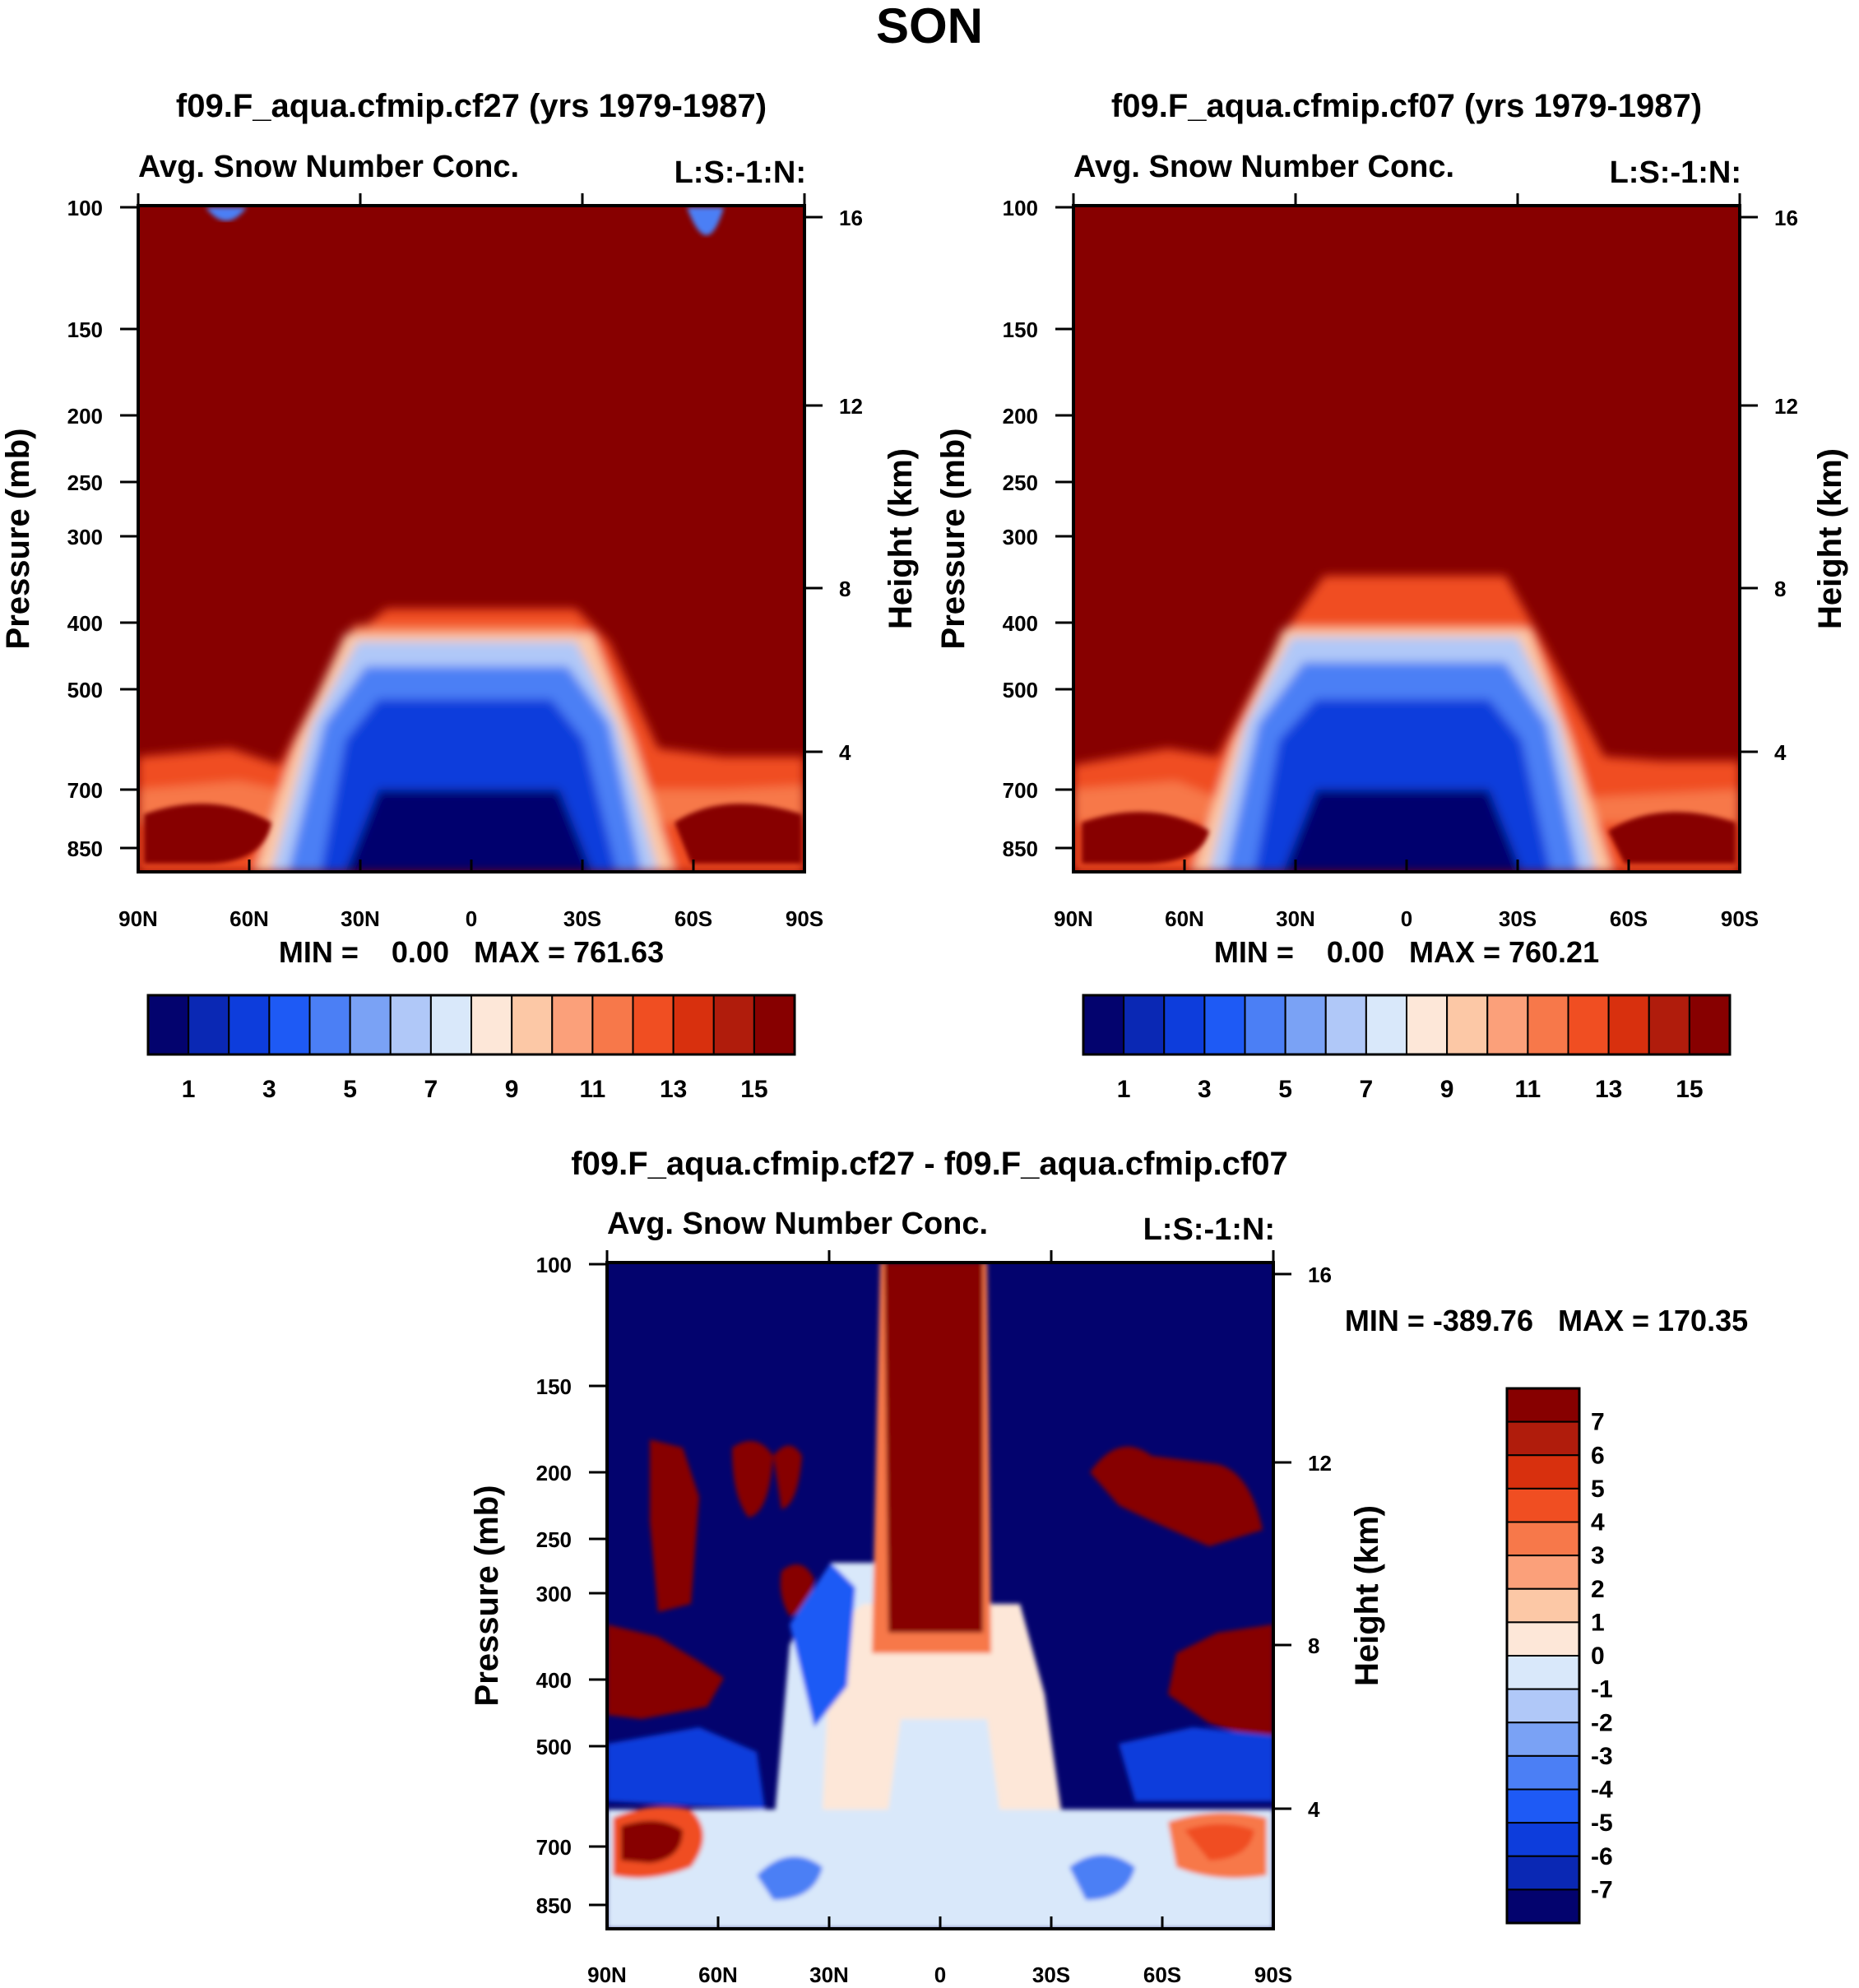  What do you see at coordinates (471, 106) in the screenshot?
I see `panel-title: f09.F_aqua.cfmip.cf27 (yrs 1979-1987)` at bounding box center [471, 106].